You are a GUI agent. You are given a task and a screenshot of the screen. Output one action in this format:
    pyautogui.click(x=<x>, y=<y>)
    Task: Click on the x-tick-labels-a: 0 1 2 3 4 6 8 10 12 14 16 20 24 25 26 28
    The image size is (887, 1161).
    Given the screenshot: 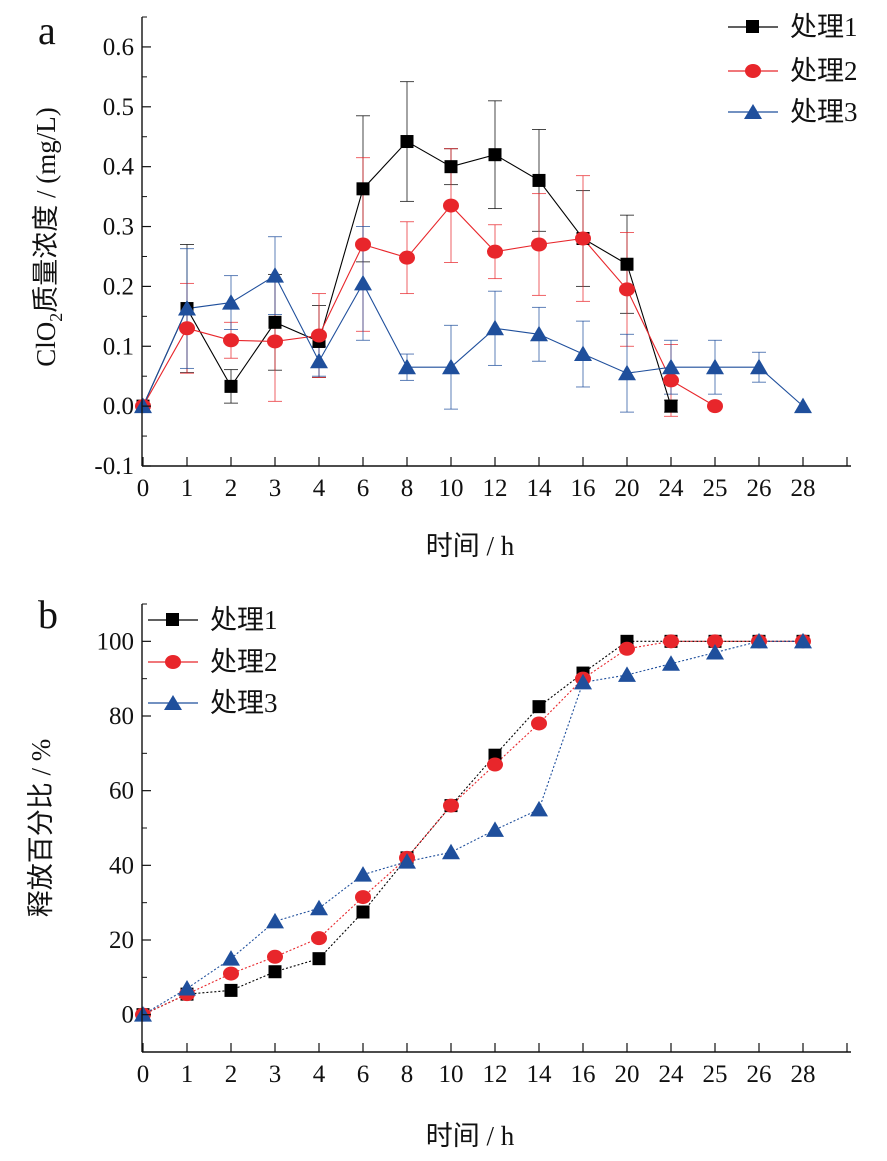 What is the action you would take?
    pyautogui.click(x=476, y=488)
    